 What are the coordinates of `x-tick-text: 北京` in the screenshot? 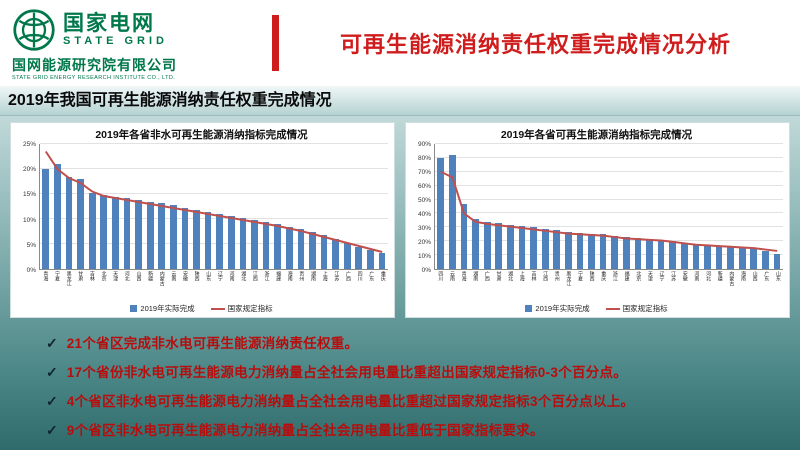 It's located at (103, 276).